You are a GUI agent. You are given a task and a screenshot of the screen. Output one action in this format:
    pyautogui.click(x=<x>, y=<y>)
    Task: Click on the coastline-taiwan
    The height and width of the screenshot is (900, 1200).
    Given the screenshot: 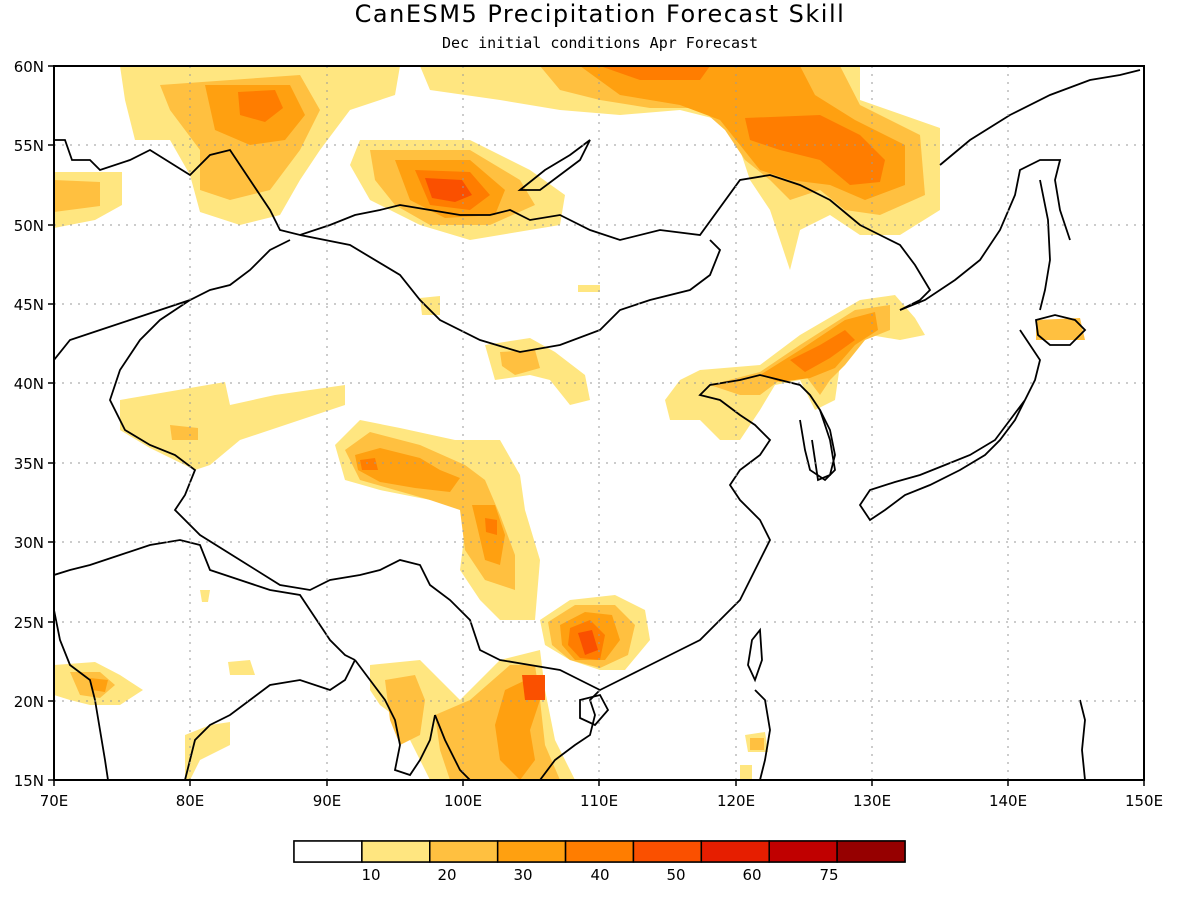 What is the action you would take?
    pyautogui.click(x=755, y=655)
    